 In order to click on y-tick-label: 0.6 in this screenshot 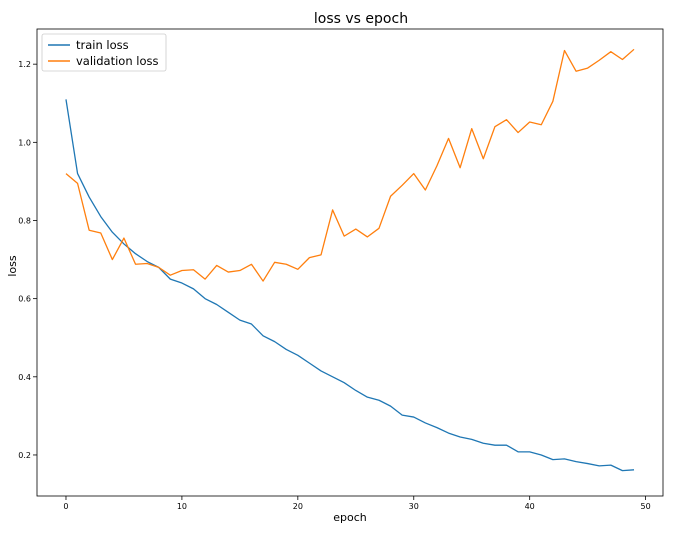, I will do `click(24, 299)`.